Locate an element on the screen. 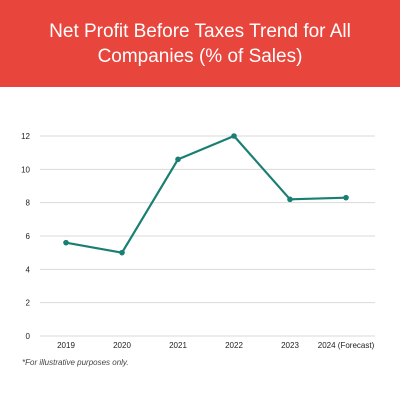 The width and height of the screenshot is (400, 400). x-tick-label: 2019 is located at coordinates (66, 345).